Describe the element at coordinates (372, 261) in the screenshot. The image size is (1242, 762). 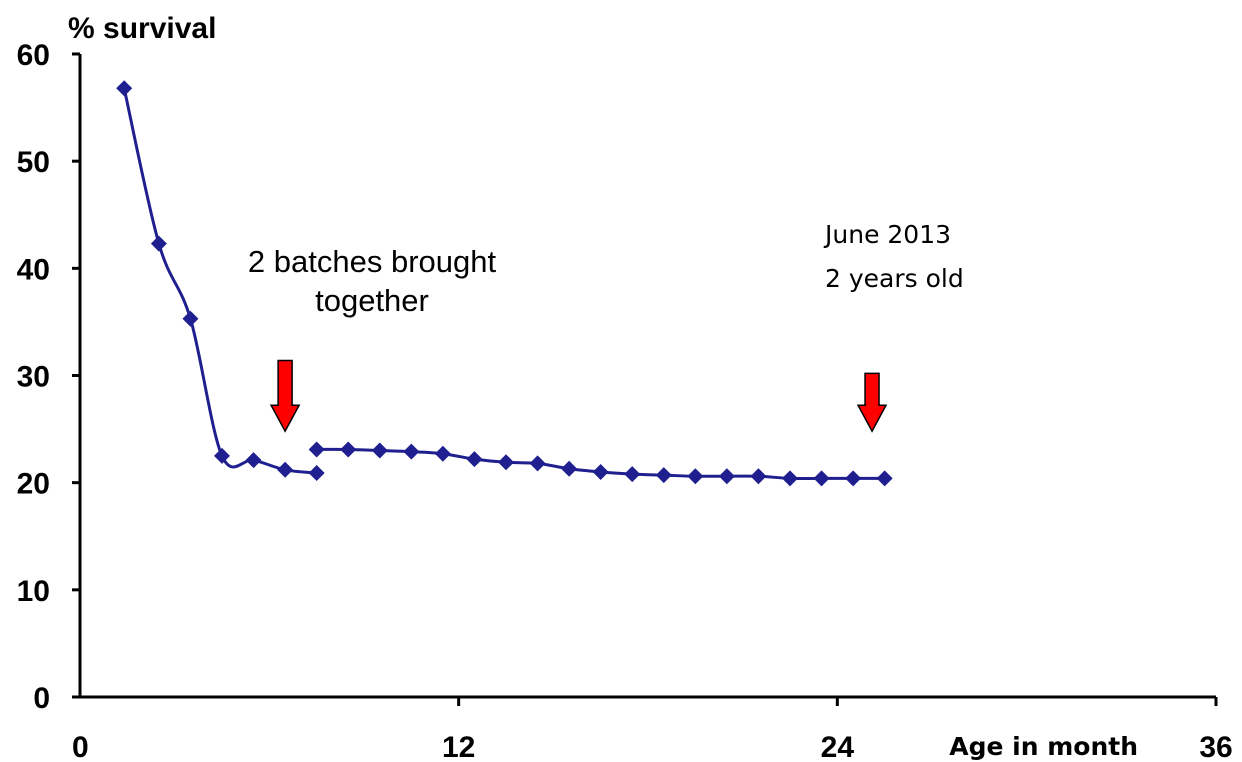
I see `annotation-batches-line-1: 2 batches brought` at that location.